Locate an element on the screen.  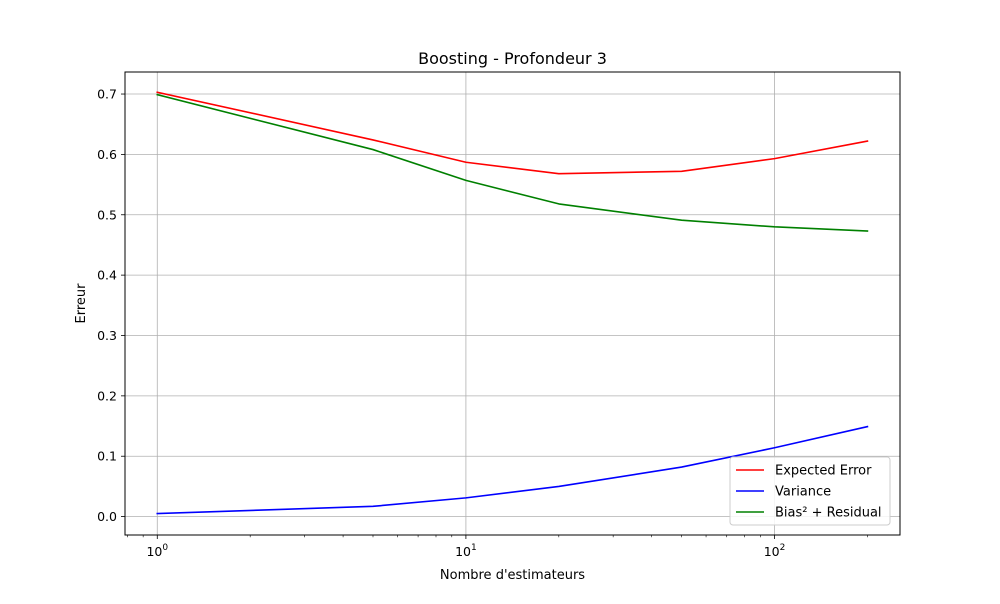
y-tick-label: 0.4 is located at coordinates (107, 275).